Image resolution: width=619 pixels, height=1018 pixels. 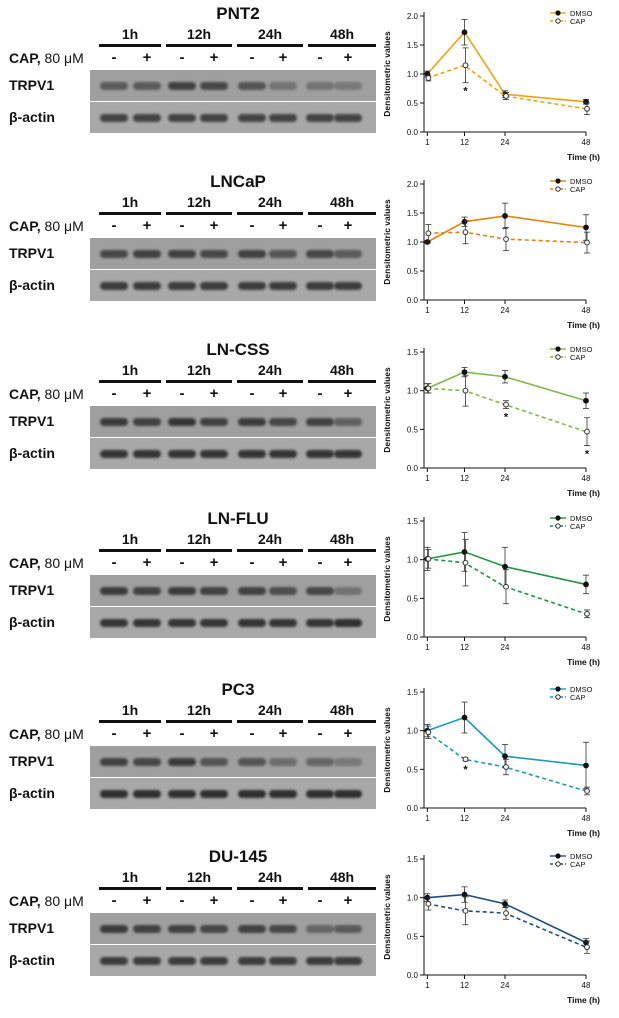 What do you see at coordinates (64, 58) in the screenshot?
I see `treatment-dose: 80 μM` at bounding box center [64, 58].